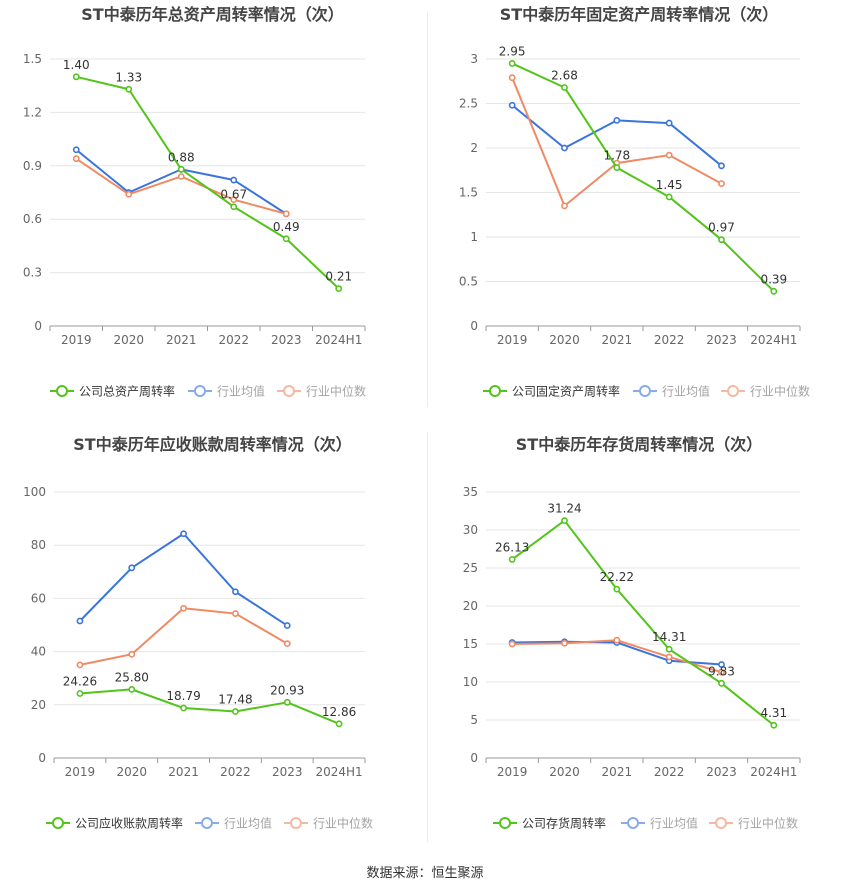 The height and width of the screenshot is (891, 850). What do you see at coordinates (38, 545) in the screenshot?
I see `y-tick-label: 80` at bounding box center [38, 545].